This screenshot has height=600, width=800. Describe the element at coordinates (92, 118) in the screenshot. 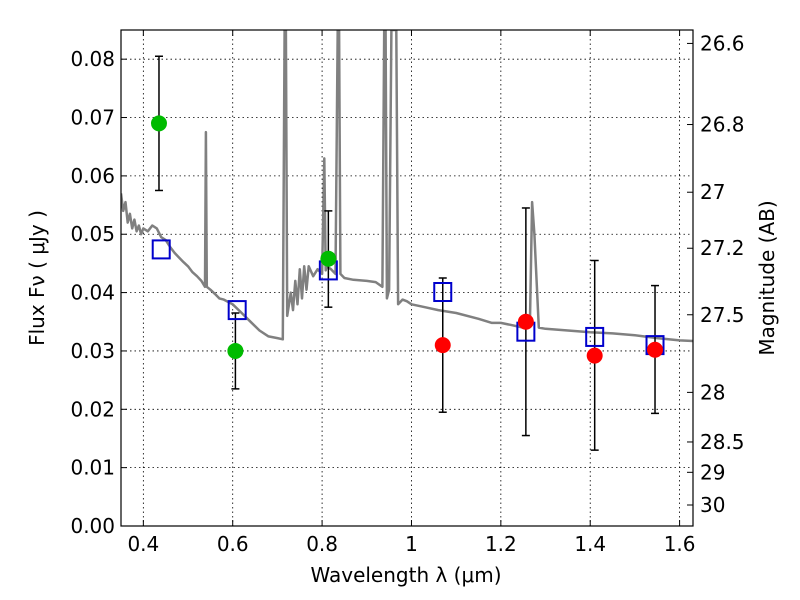

I see `y-tick-label: 0.07` at that location.